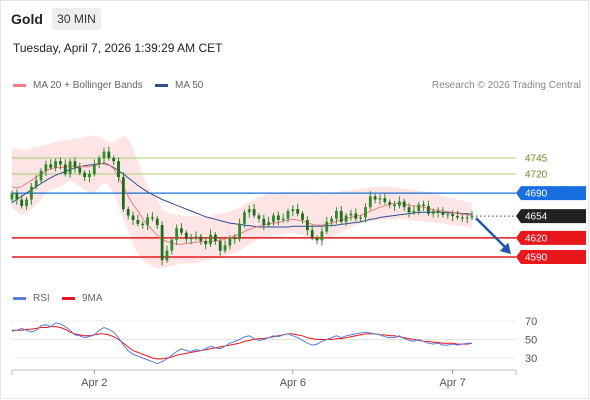 Image resolution: width=590 pixels, height=400 pixels. Describe the element at coordinates (88, 85) in the screenshot. I see `ma20-legend-label: MA 20 + Bollinger Bands` at that location.